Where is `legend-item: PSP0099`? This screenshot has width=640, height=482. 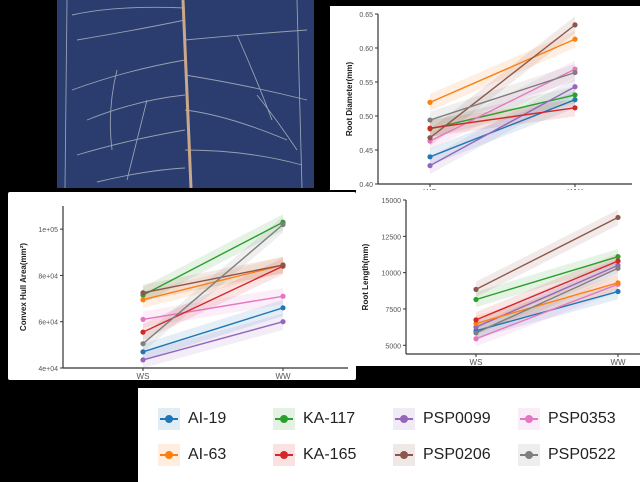
legend-item: PSP0099 is located at coordinates (442, 419).